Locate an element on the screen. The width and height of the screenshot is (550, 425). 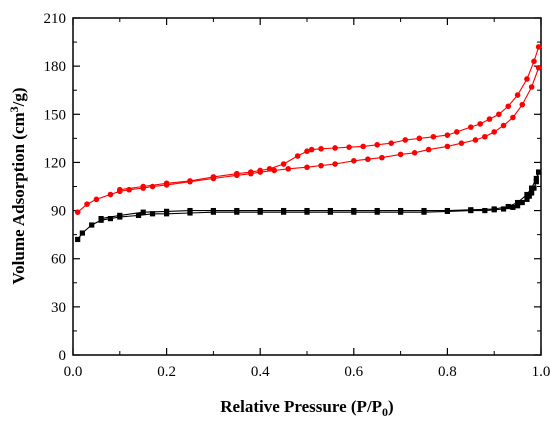
y-axis-title: Volume Adsorption (cm3/g) is located at coordinates (17, 185).